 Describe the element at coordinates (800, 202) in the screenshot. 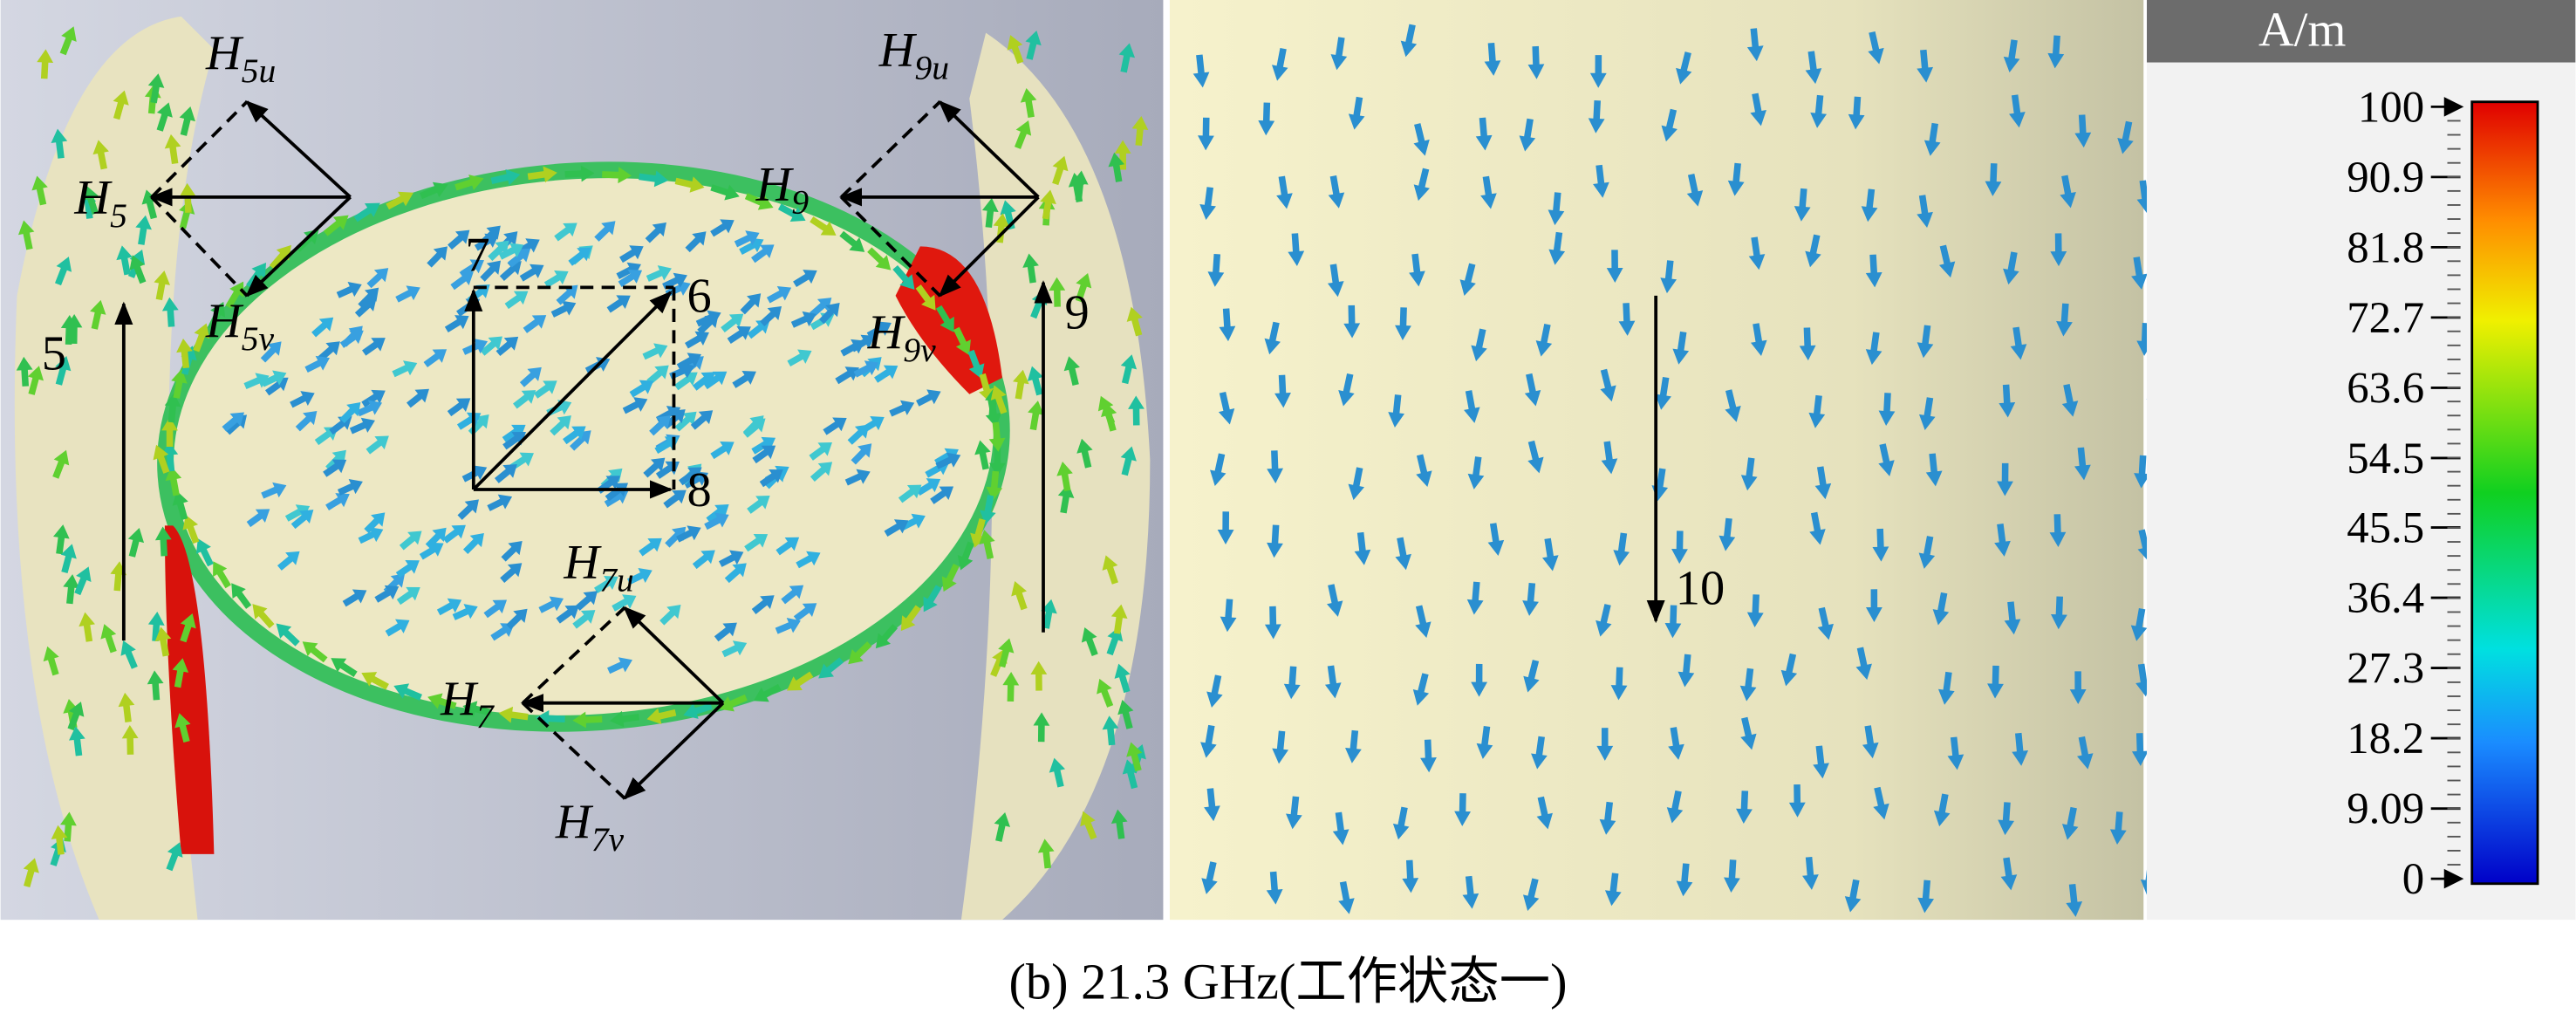

I see `label-sub: 9` at that location.